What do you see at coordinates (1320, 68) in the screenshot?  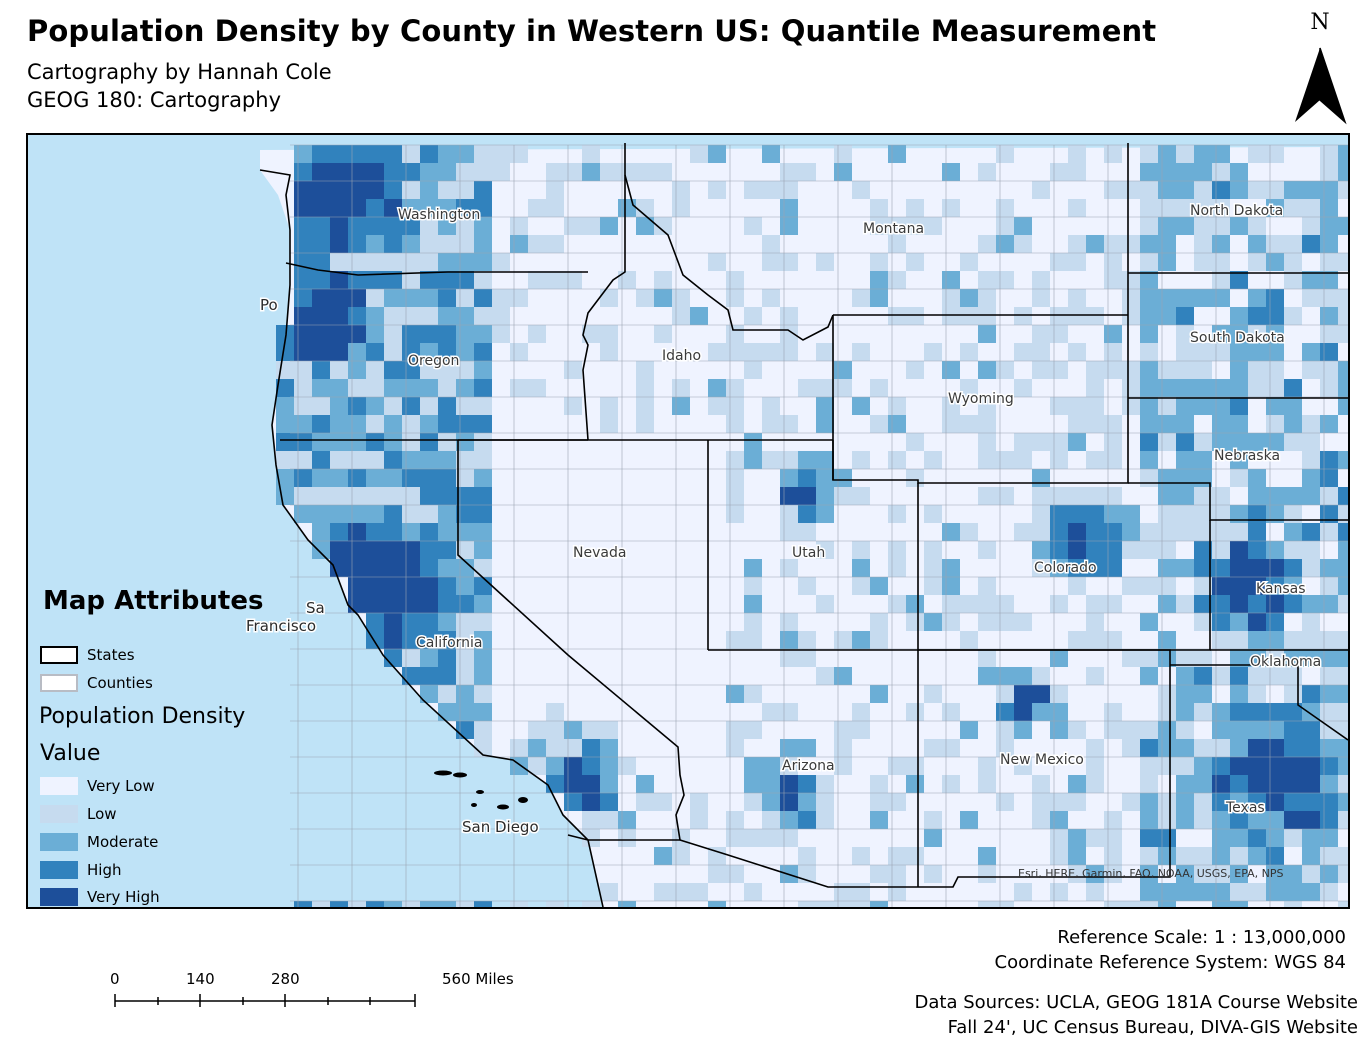 I see `north-arrow-icon: N` at bounding box center [1320, 68].